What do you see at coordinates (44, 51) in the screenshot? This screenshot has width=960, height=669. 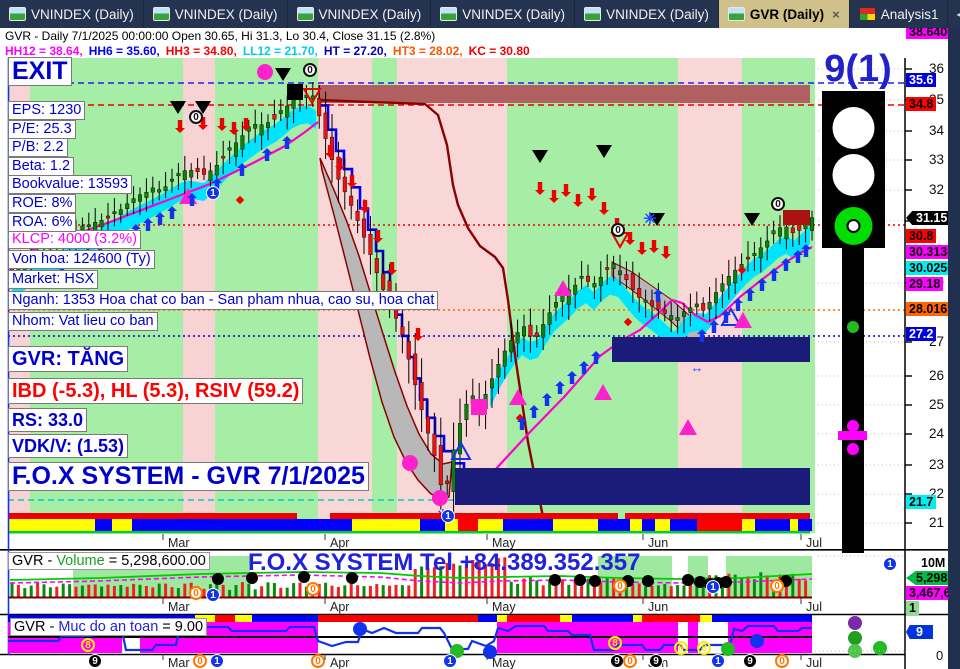 I see `indicator-value: HH12 = 38.64,` at bounding box center [44, 51].